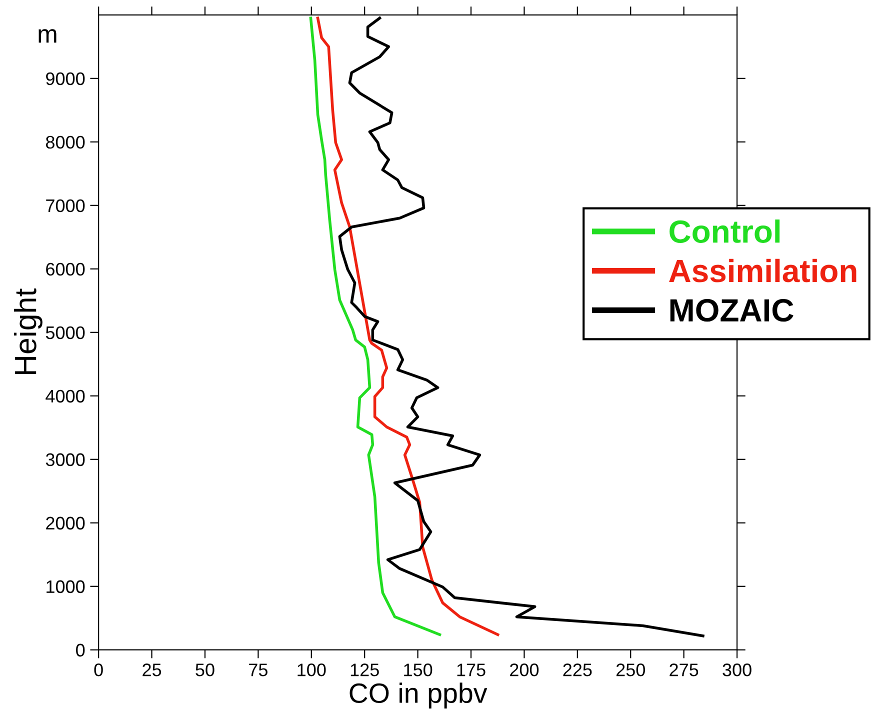  I want to click on y-tick-label: 1000, so click(65, 587).